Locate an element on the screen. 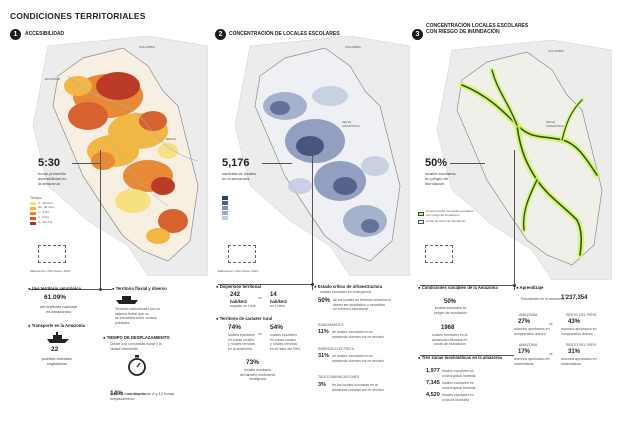 This screenshot has width=620, height=438. energia-value: 31% is located at coordinates (324, 356).